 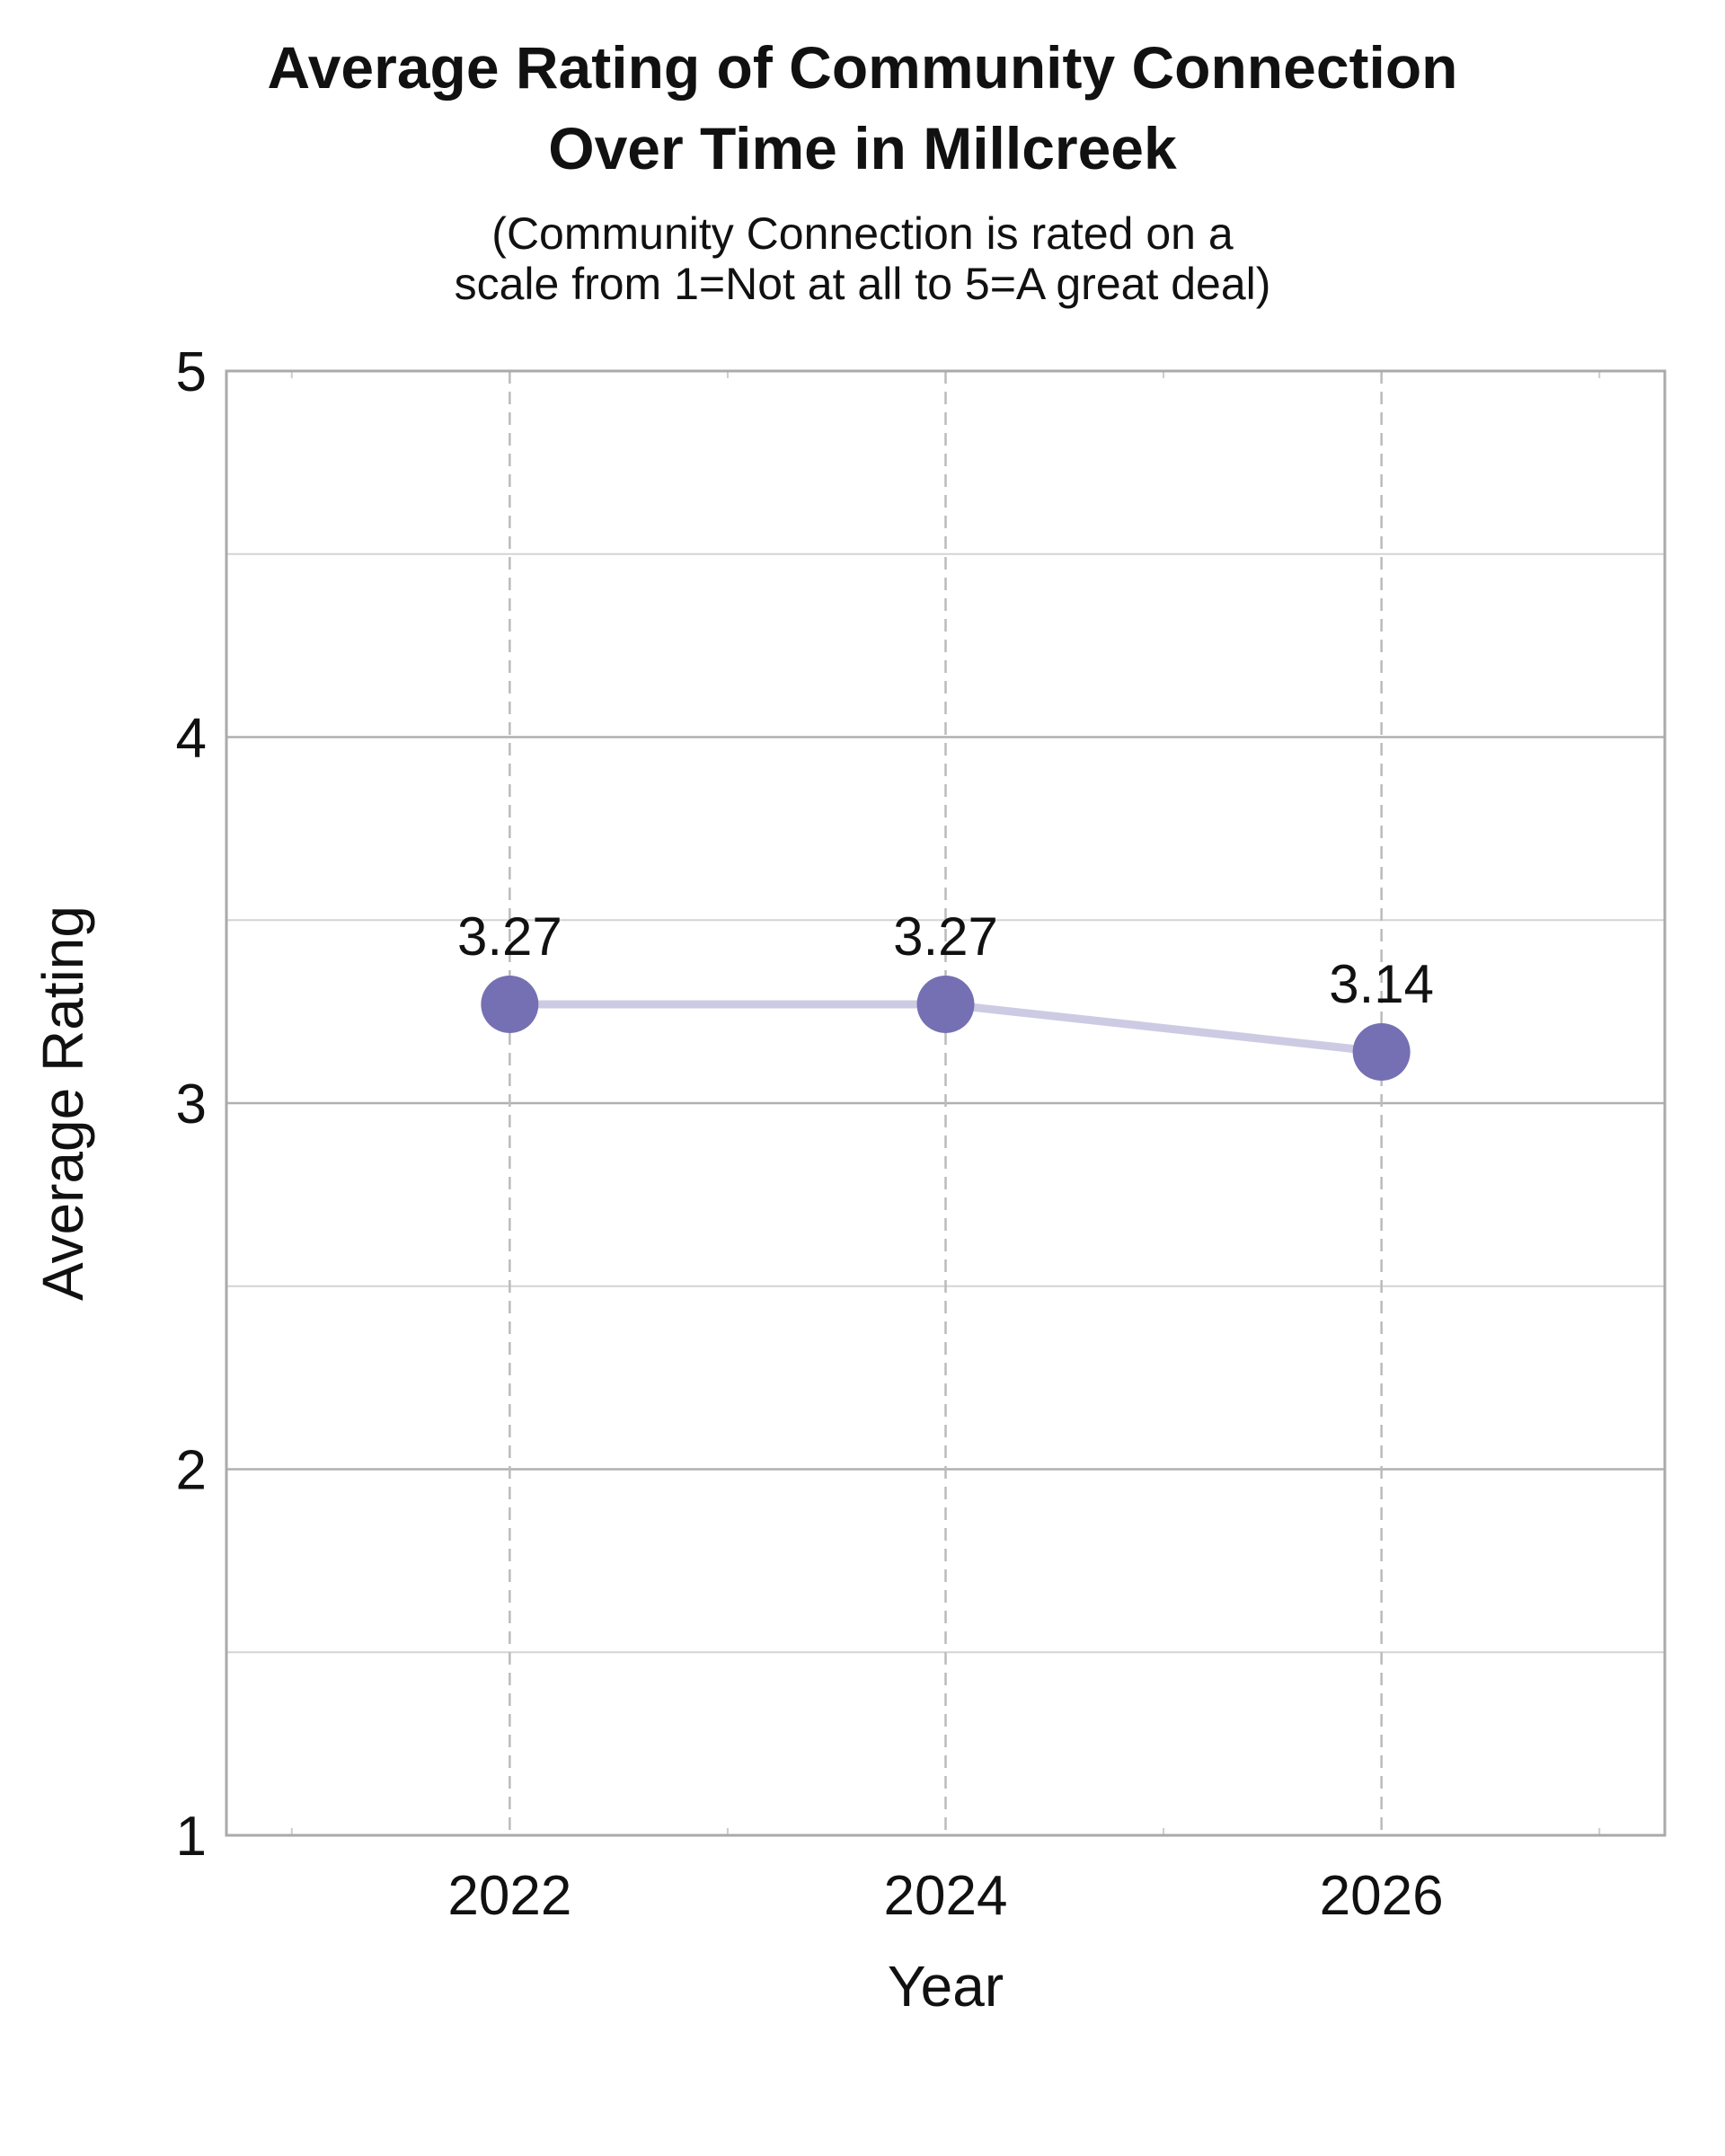 I want to click on data-label: 3.14, so click(x=1381, y=984).